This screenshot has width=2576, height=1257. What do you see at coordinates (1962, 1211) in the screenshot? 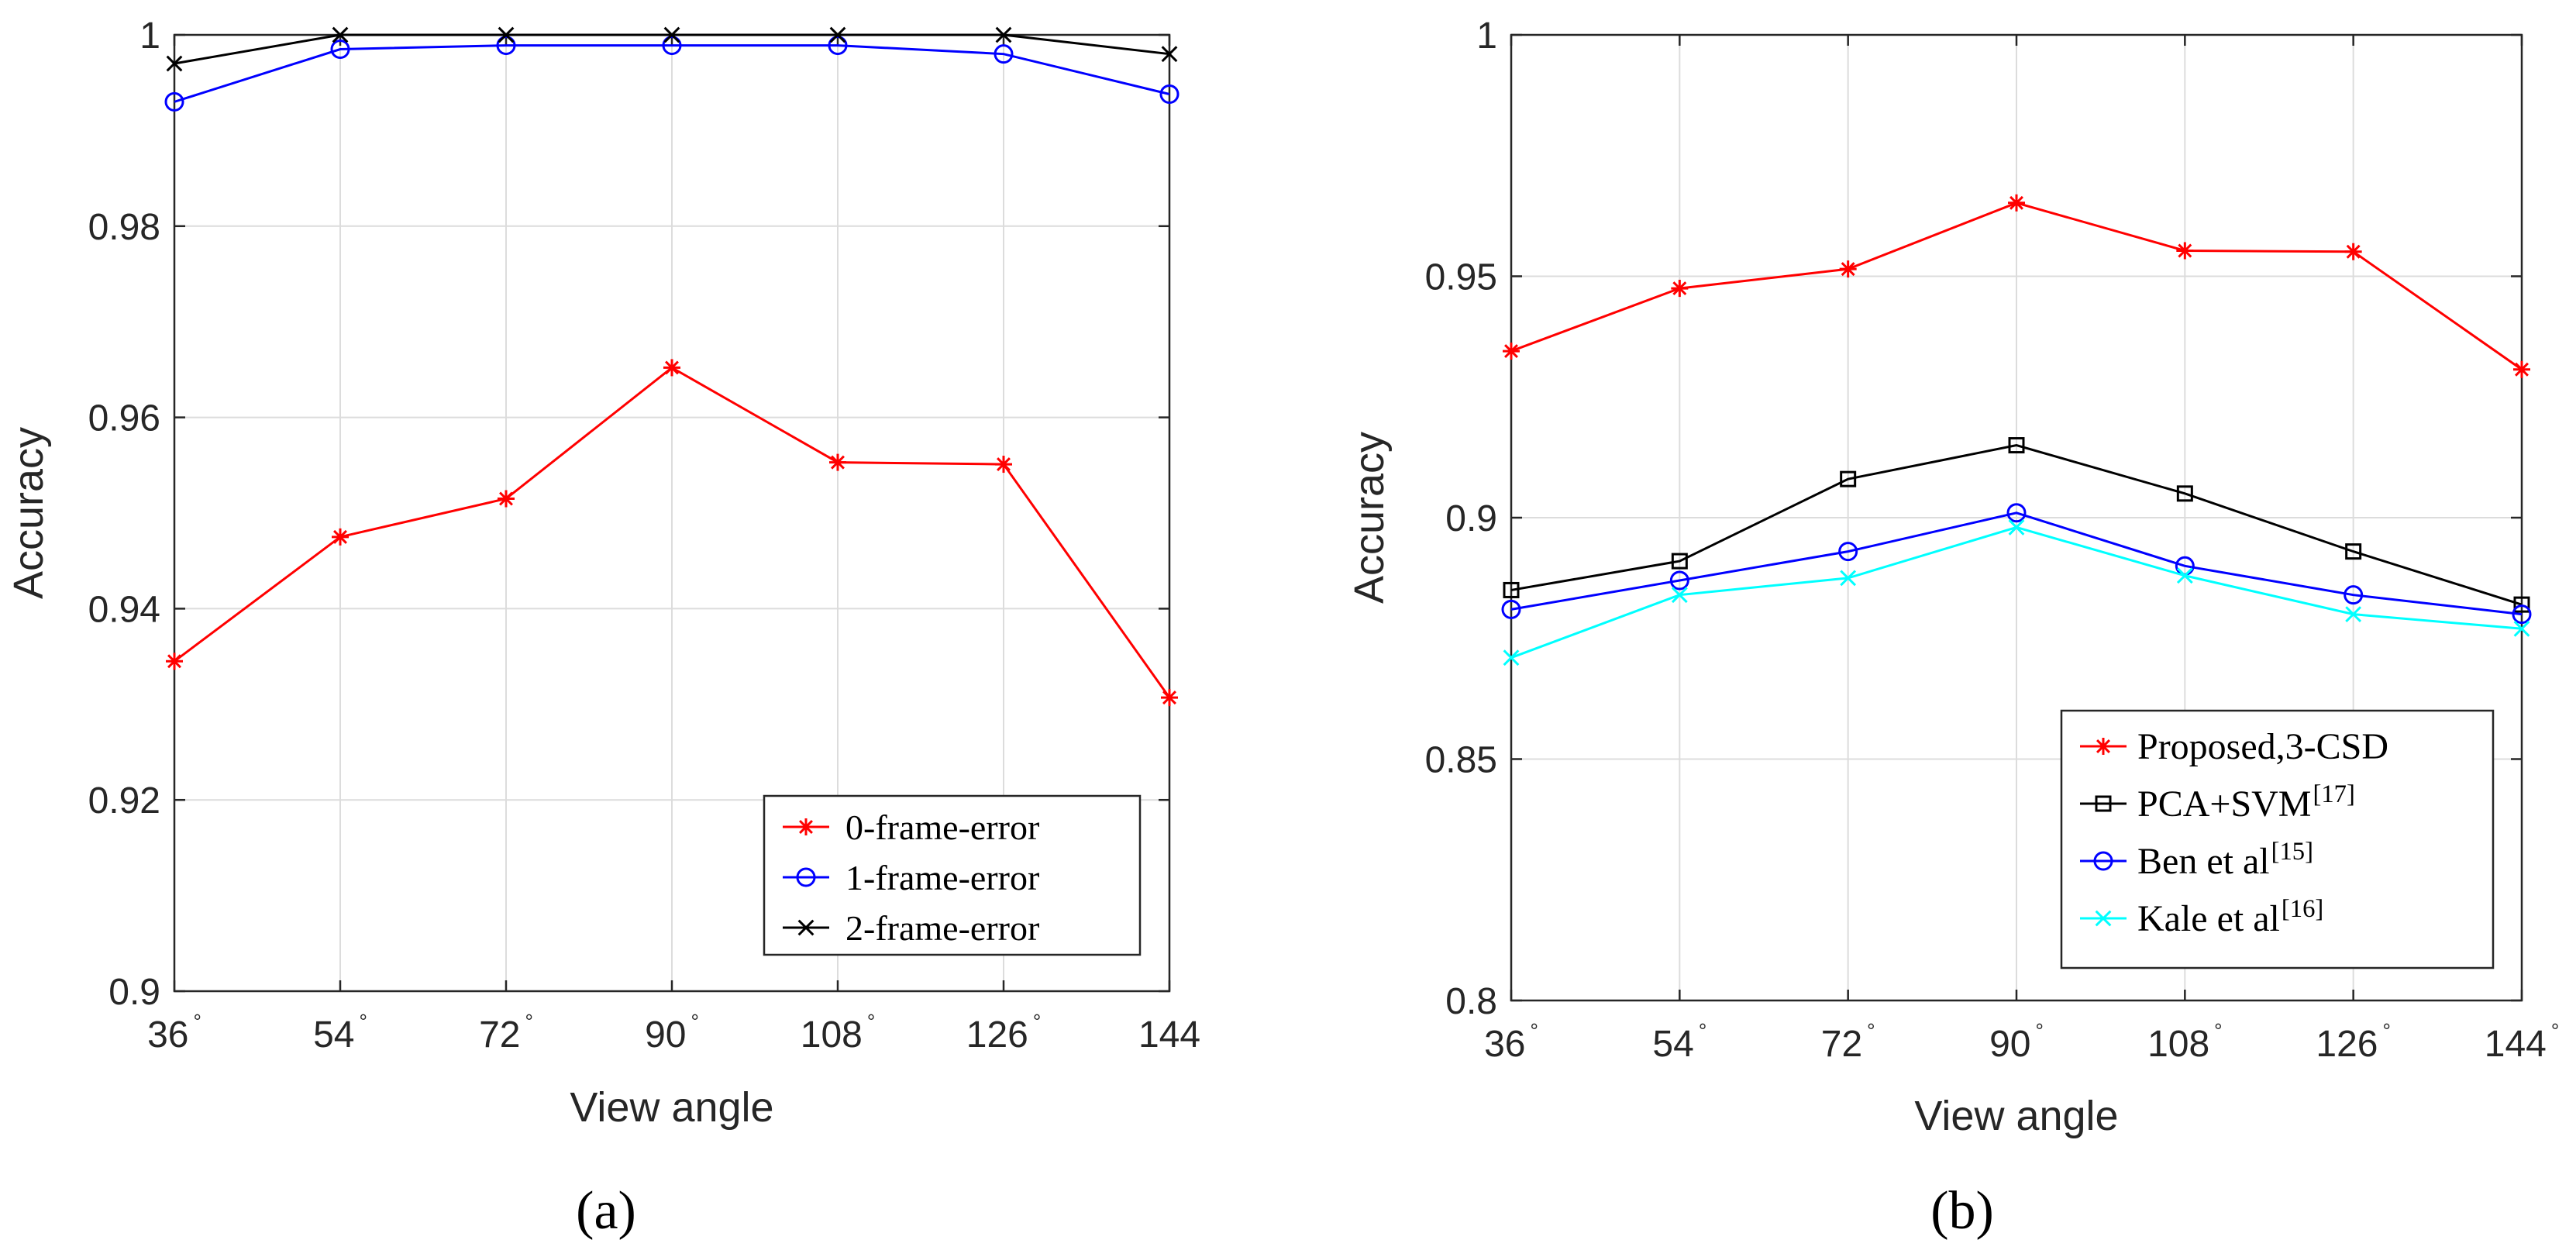
I see `figure-caption: (b)` at bounding box center [1962, 1211].